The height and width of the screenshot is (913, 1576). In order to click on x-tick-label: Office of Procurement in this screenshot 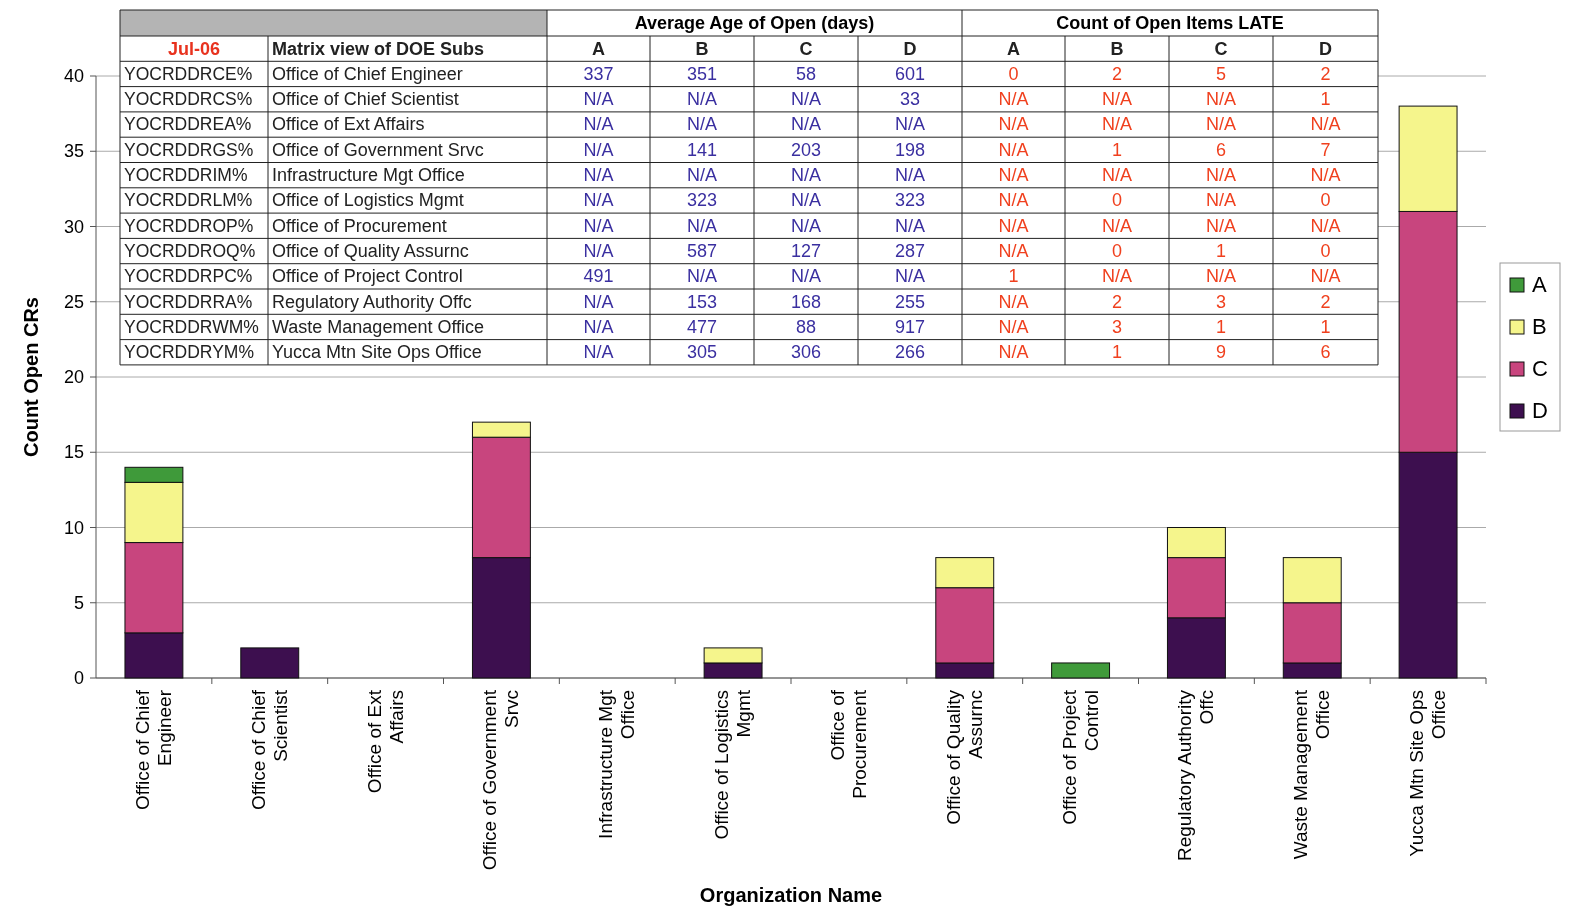, I will do `click(848, 744)`.